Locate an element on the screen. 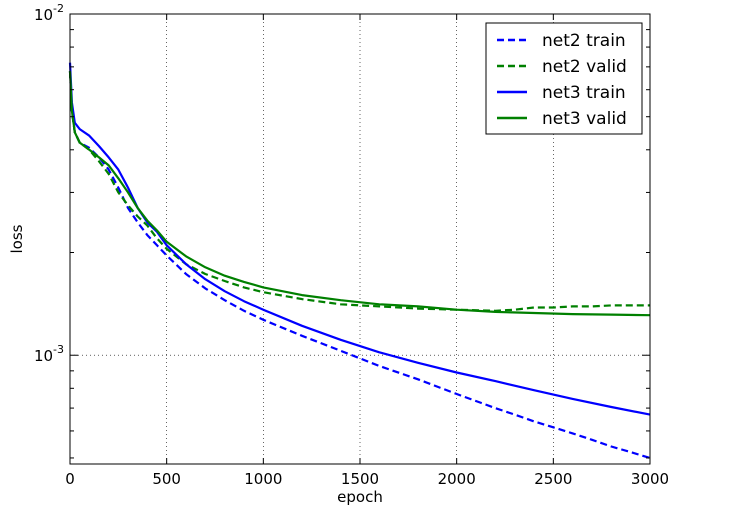  legend-label-net3-valid: net3 valid is located at coordinates (584, 119).